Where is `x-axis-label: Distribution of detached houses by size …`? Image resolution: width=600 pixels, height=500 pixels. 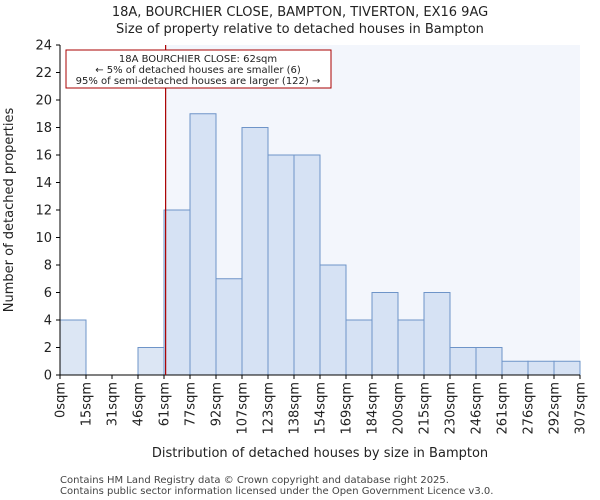 x-axis-label: Distribution of detached houses by size … is located at coordinates (320, 453).